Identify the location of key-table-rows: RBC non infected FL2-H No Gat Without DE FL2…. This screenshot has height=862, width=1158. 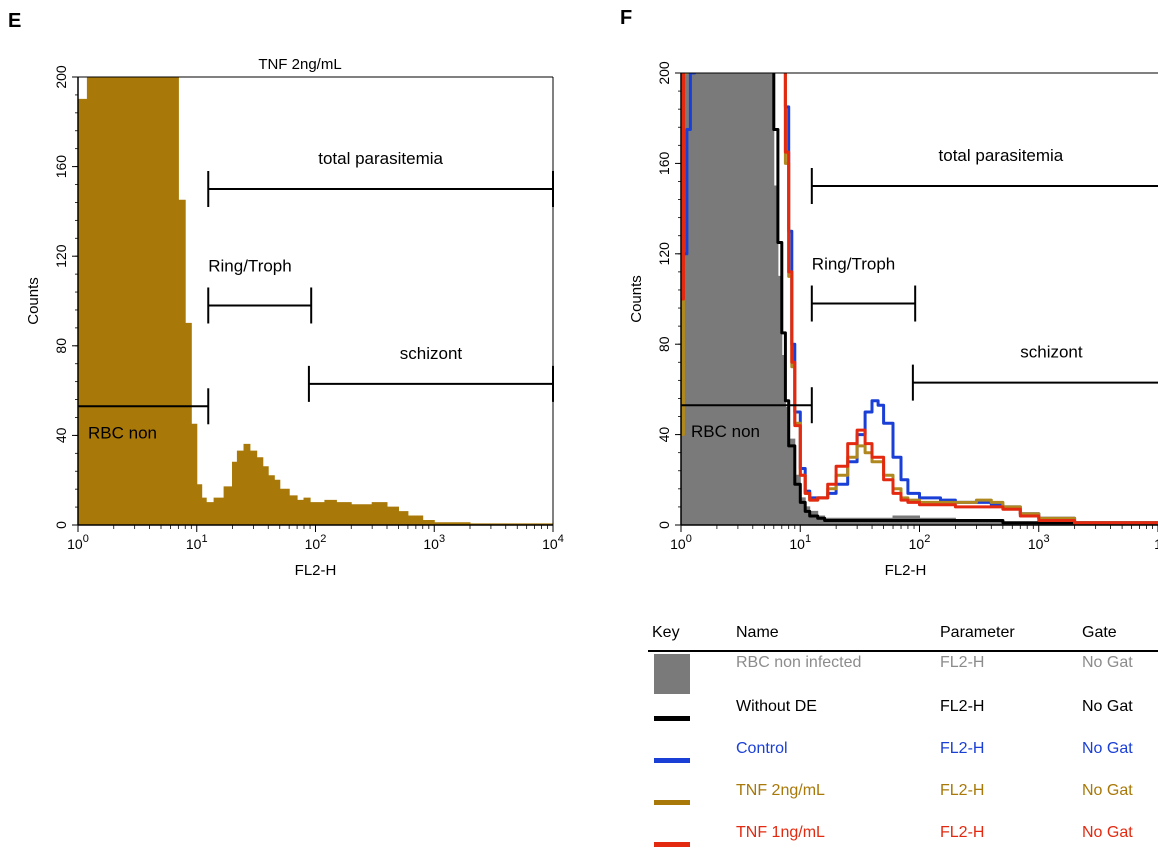
(903, 757).